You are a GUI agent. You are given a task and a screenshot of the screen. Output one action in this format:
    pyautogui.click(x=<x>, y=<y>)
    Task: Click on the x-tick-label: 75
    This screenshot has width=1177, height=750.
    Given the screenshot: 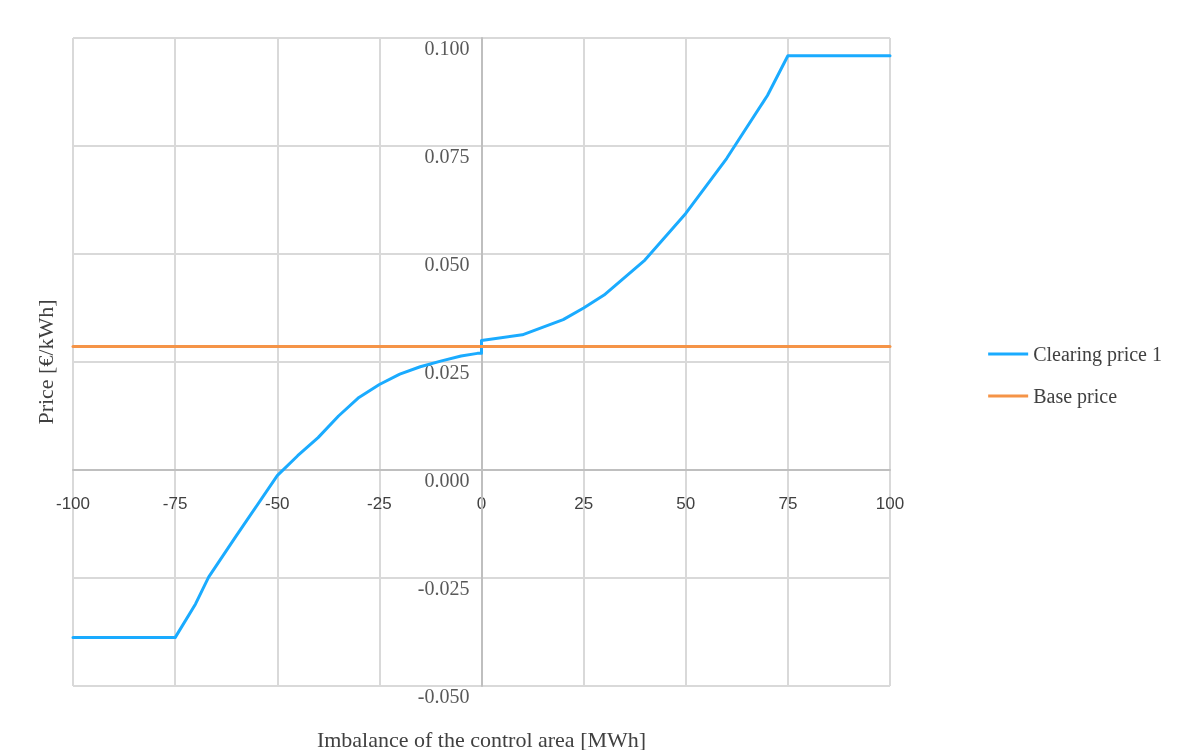 What is the action you would take?
    pyautogui.click(x=788, y=503)
    